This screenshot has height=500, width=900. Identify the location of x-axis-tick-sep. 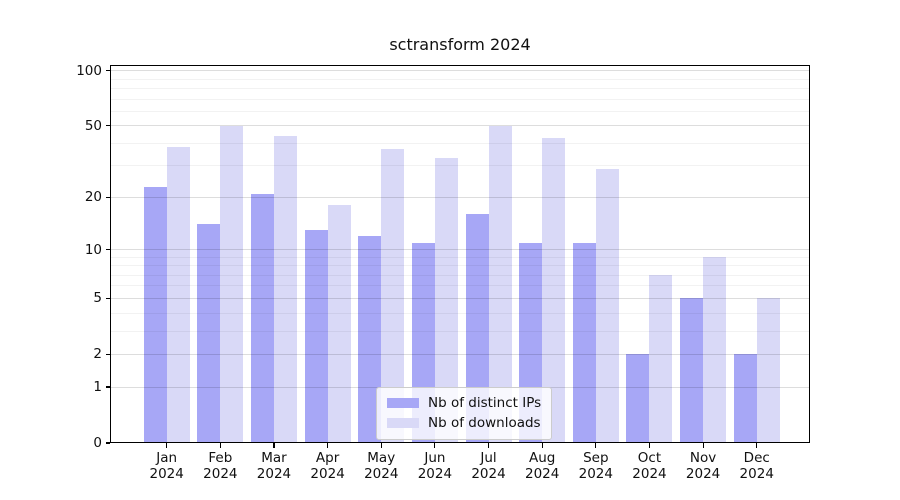
(596, 445).